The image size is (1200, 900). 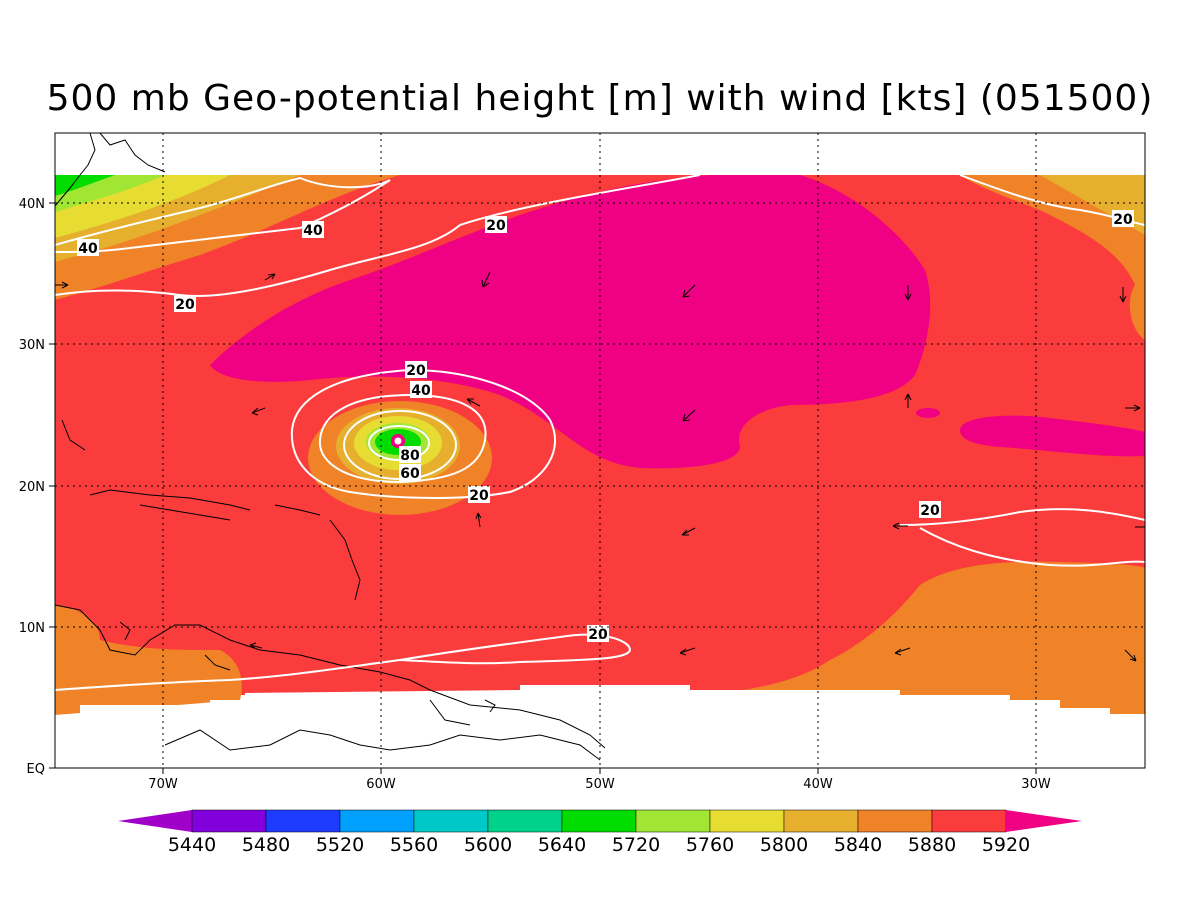 I want to click on lat-label: 40N, so click(x=32, y=204).